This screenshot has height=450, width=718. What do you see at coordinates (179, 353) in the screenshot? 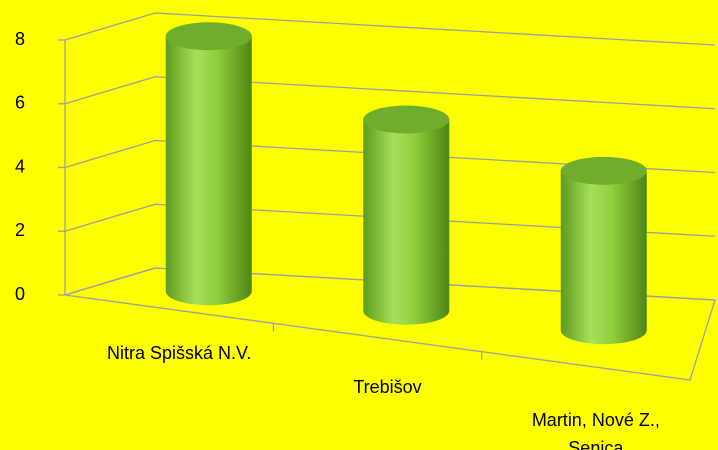
I see `x-tick-label: Nitra Spišská N.V.` at bounding box center [179, 353].